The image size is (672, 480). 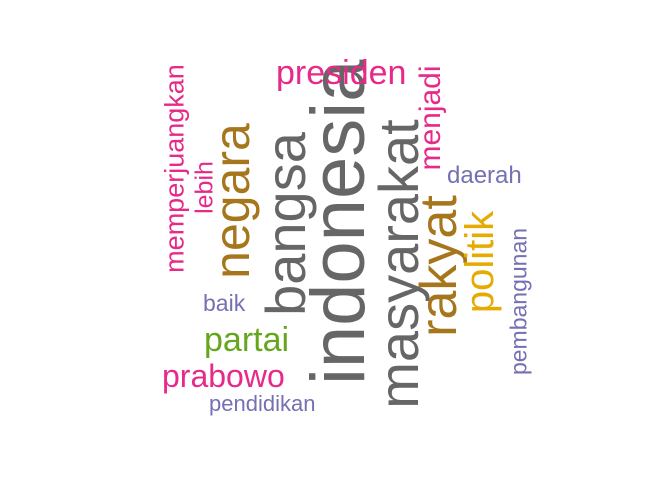 What do you see at coordinates (285, 224) in the screenshot?
I see `word-bangsa: bangsa` at bounding box center [285, 224].